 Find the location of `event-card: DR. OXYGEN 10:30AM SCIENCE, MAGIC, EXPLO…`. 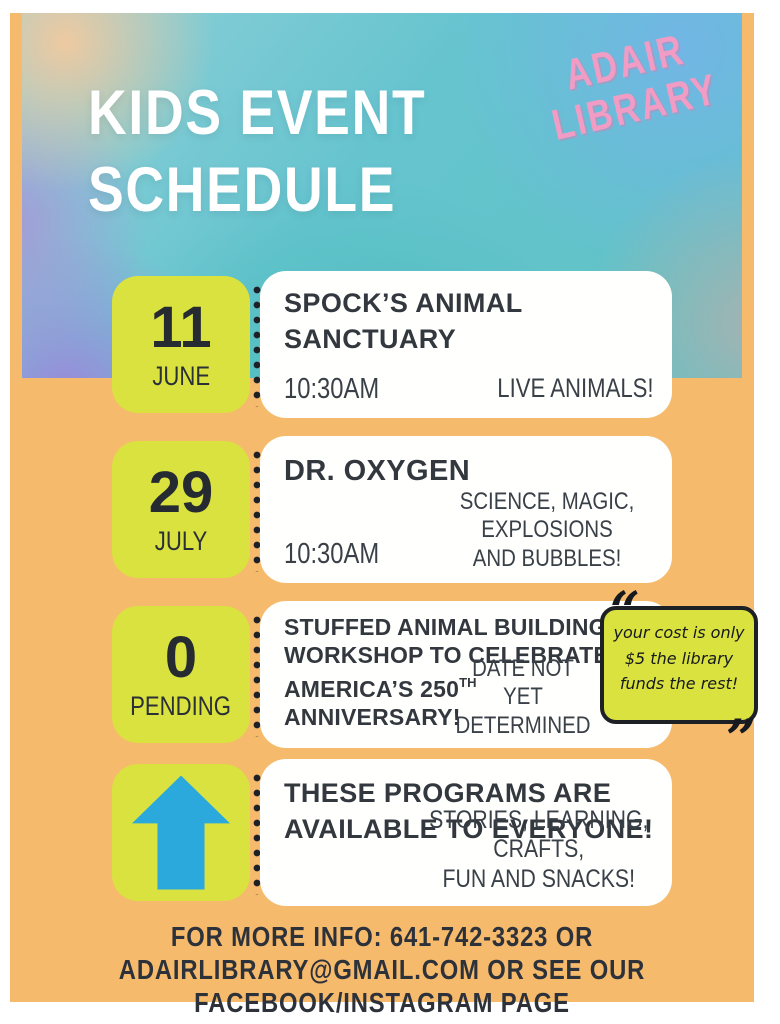

event-card: DR. OXYGEN 10:30AM SCIENCE, MAGIC, EXPLO… is located at coordinates (466, 509).